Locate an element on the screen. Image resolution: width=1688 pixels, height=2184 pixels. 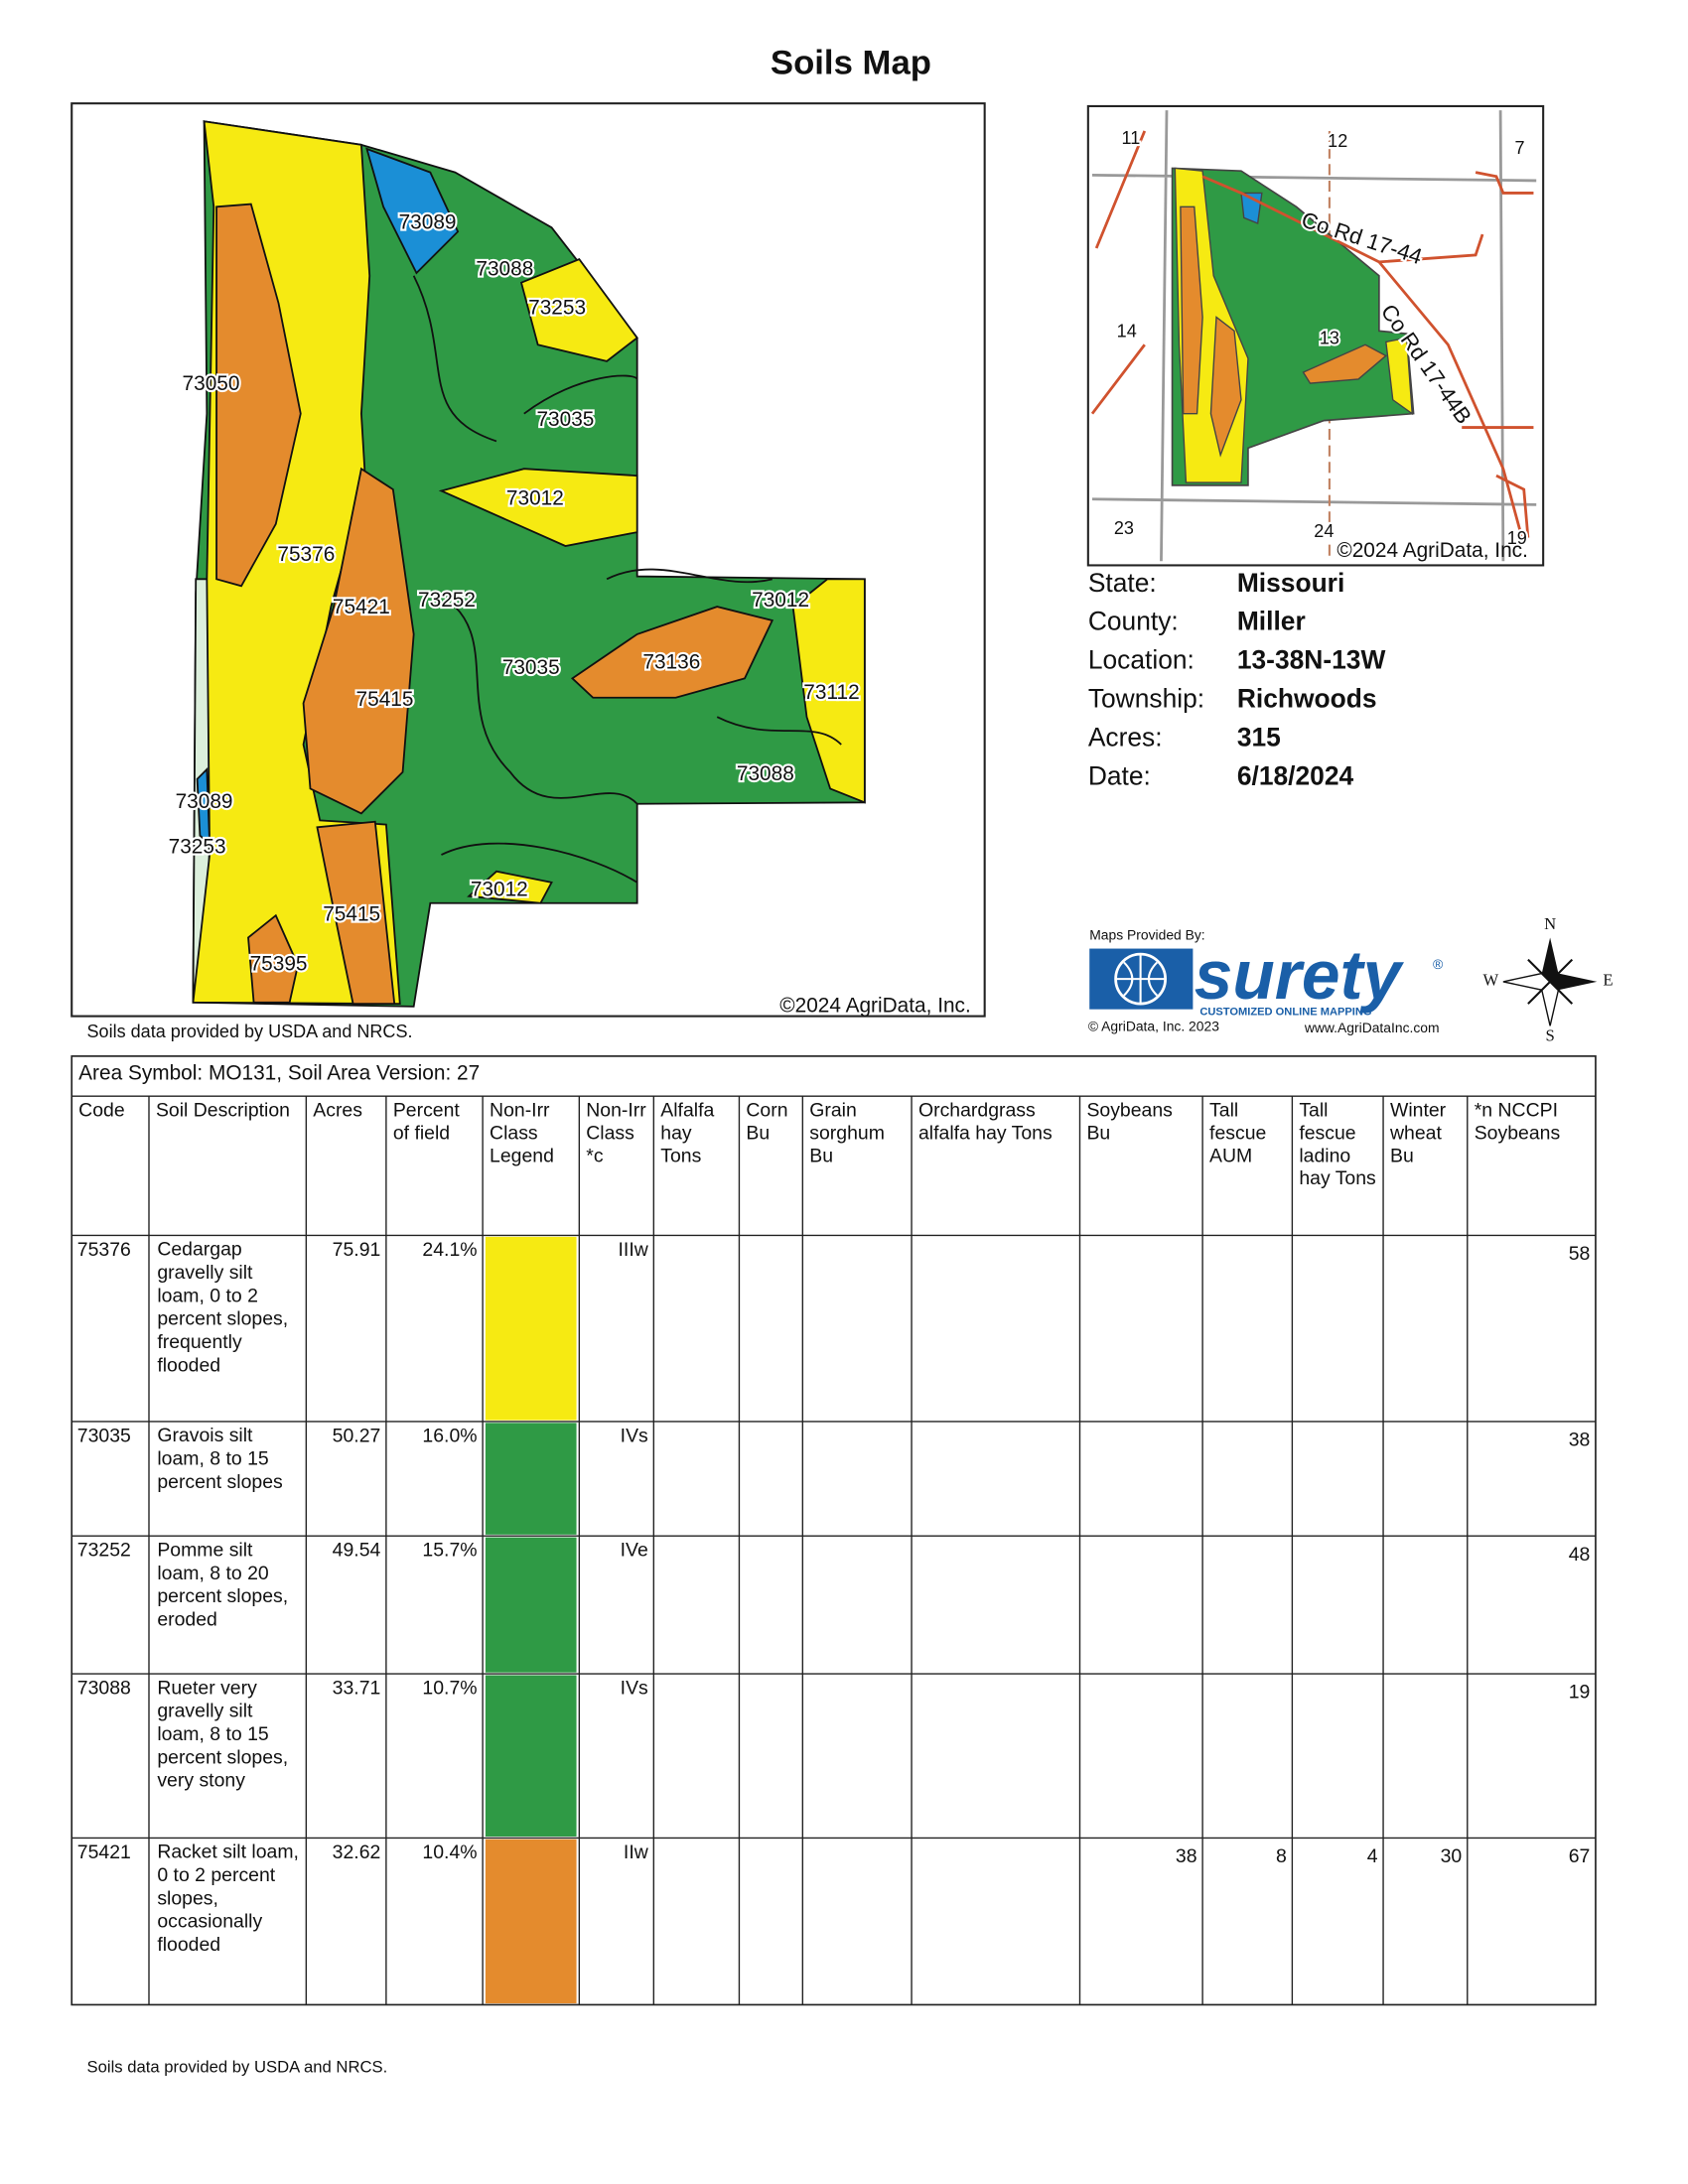
page-title: Soils Map is located at coordinates (851, 62).